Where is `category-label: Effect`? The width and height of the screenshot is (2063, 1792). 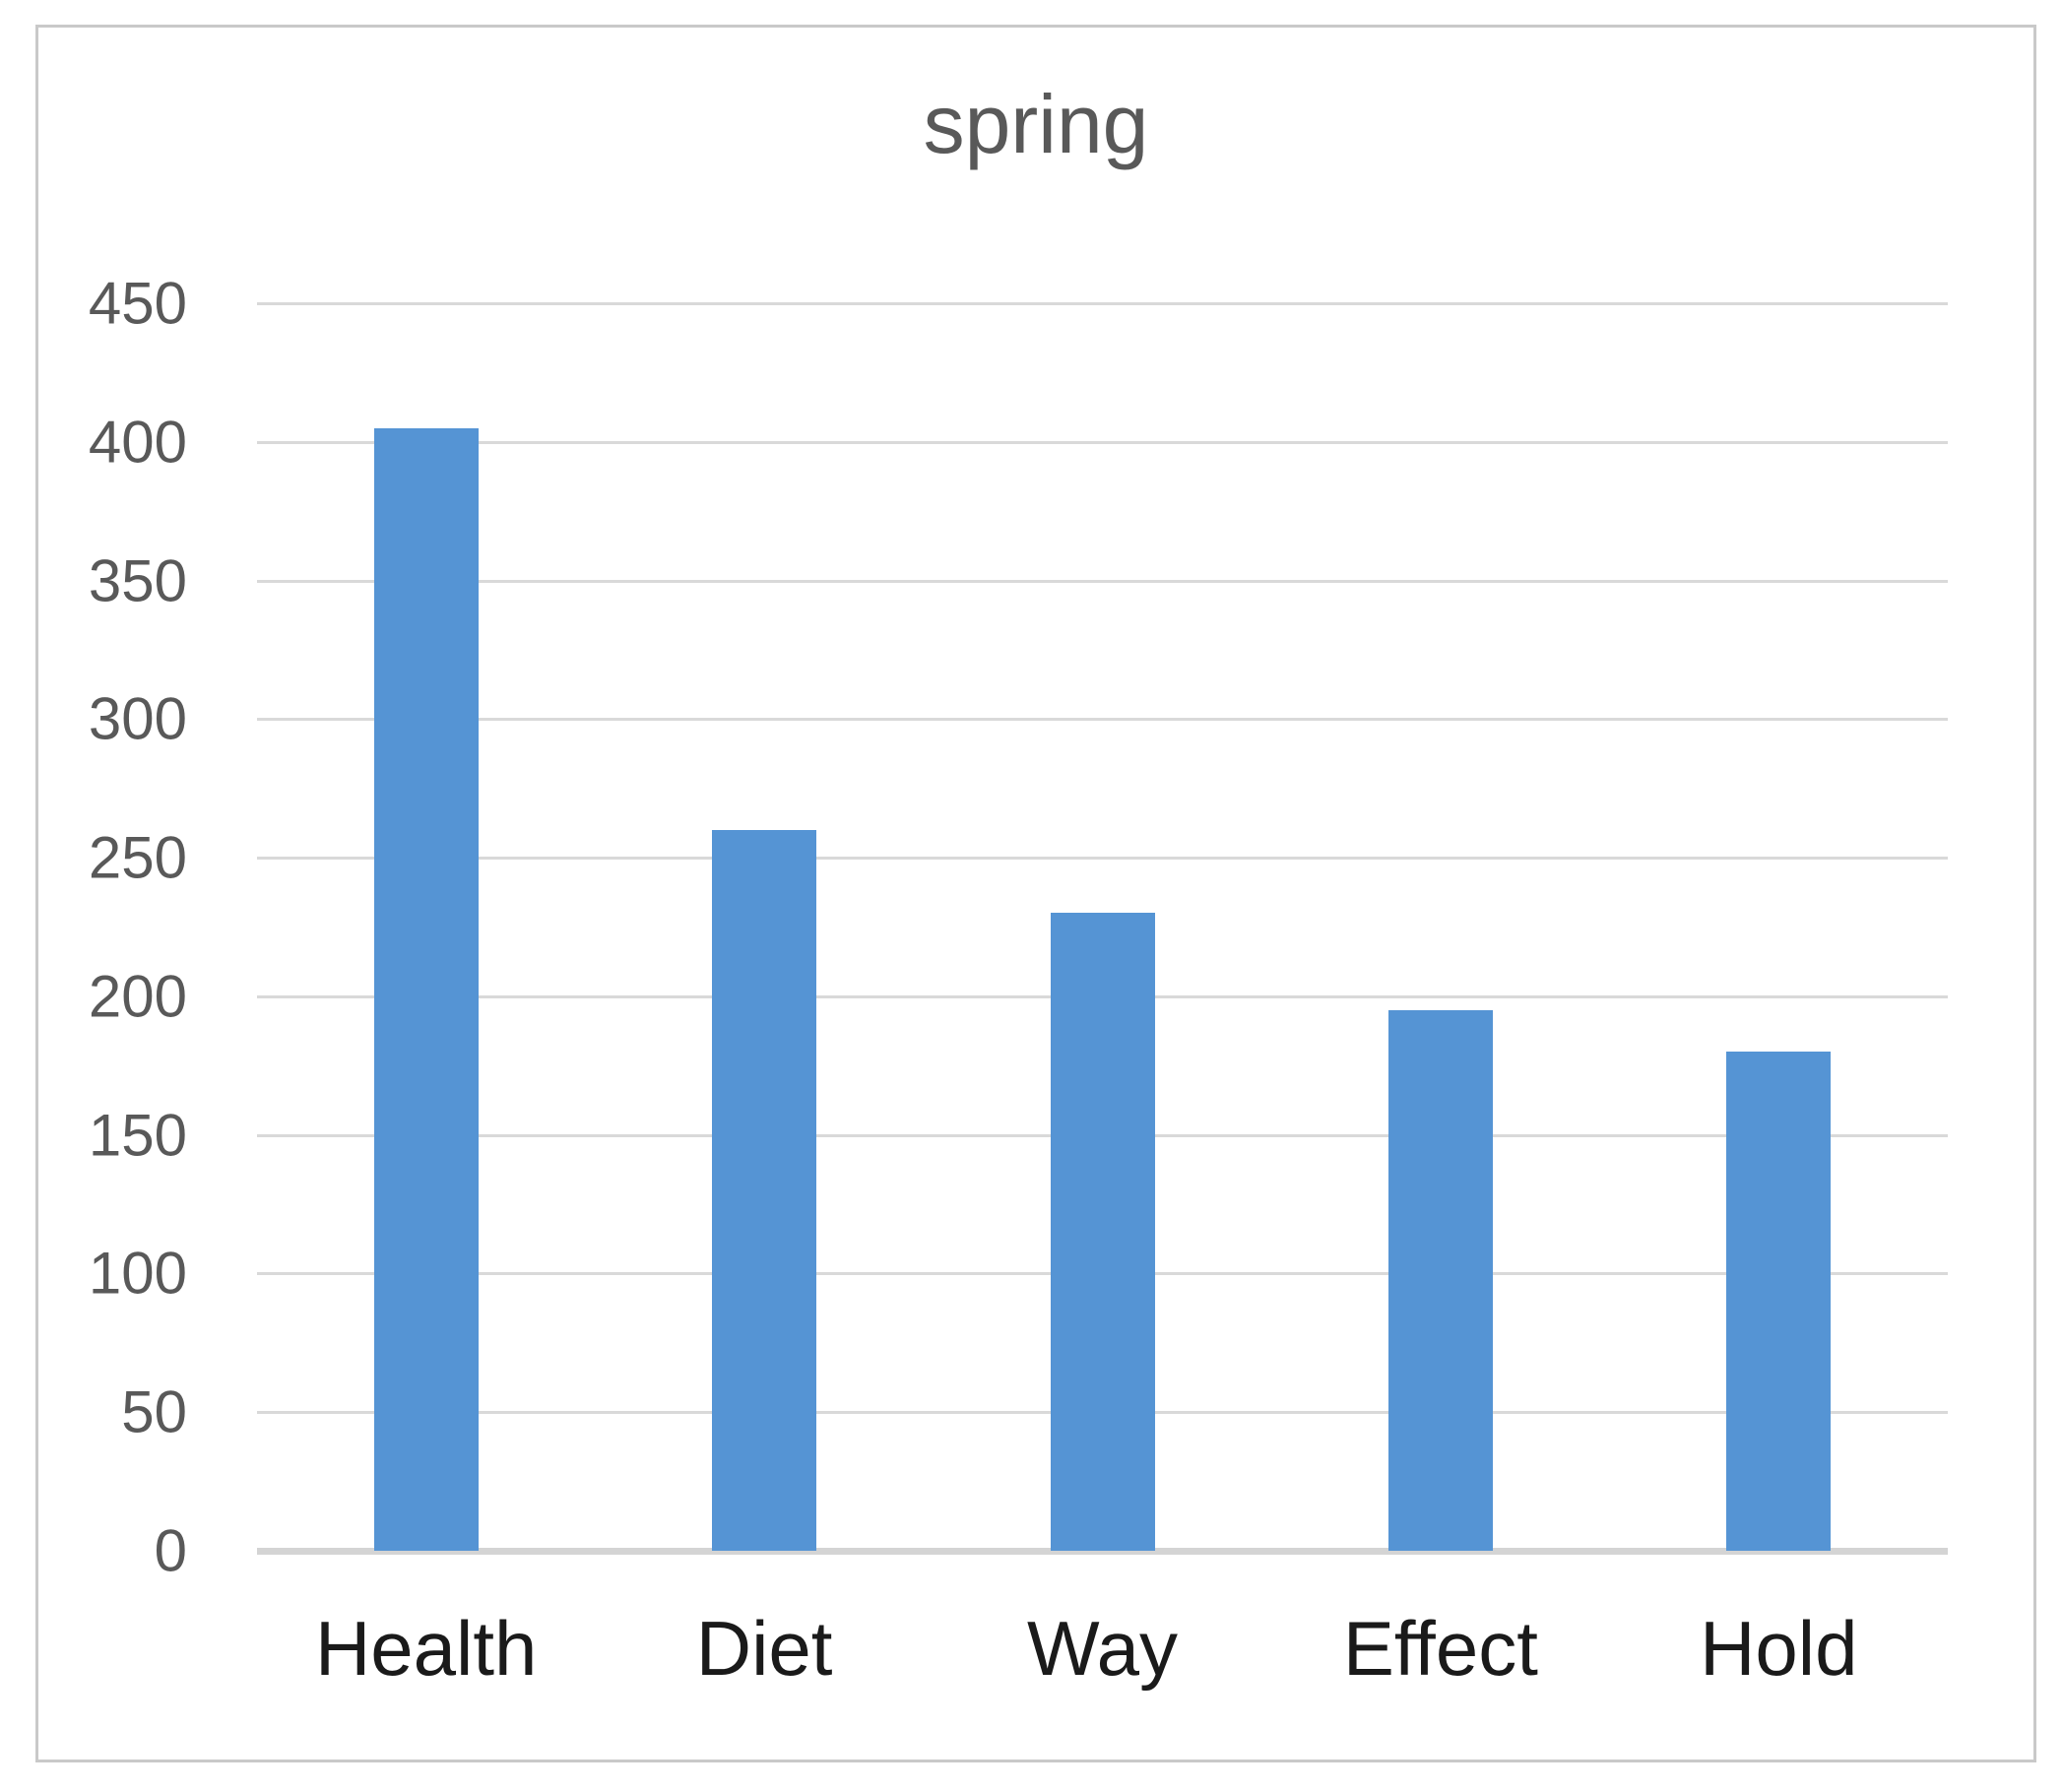 category-label: Effect is located at coordinates (1440, 1648).